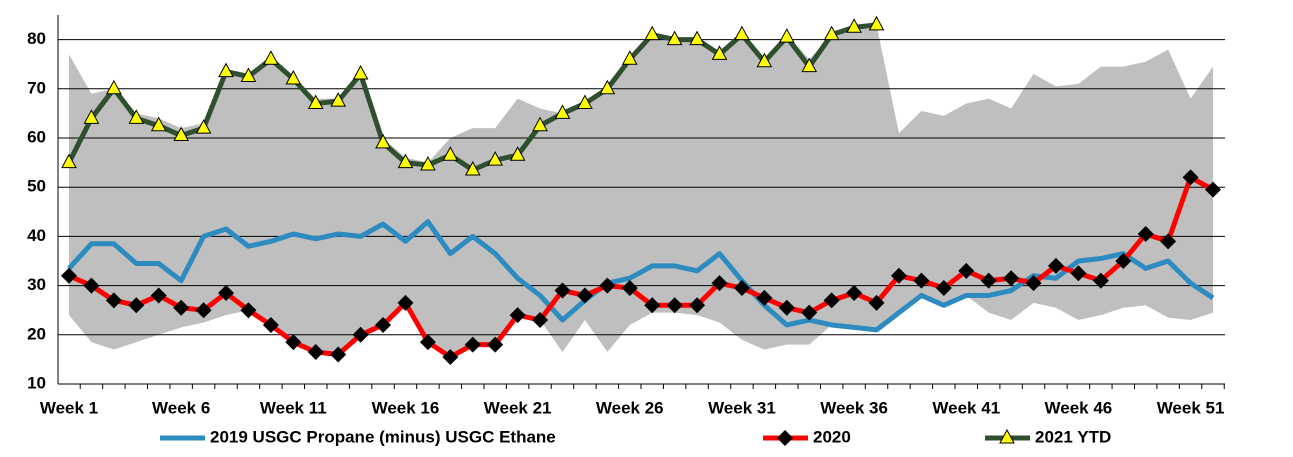 This screenshot has height=457, width=1293. Describe the element at coordinates (383, 436) in the screenshot. I see `legend-label: 2019 USGC Propane (minus) USGC Ethane` at that location.